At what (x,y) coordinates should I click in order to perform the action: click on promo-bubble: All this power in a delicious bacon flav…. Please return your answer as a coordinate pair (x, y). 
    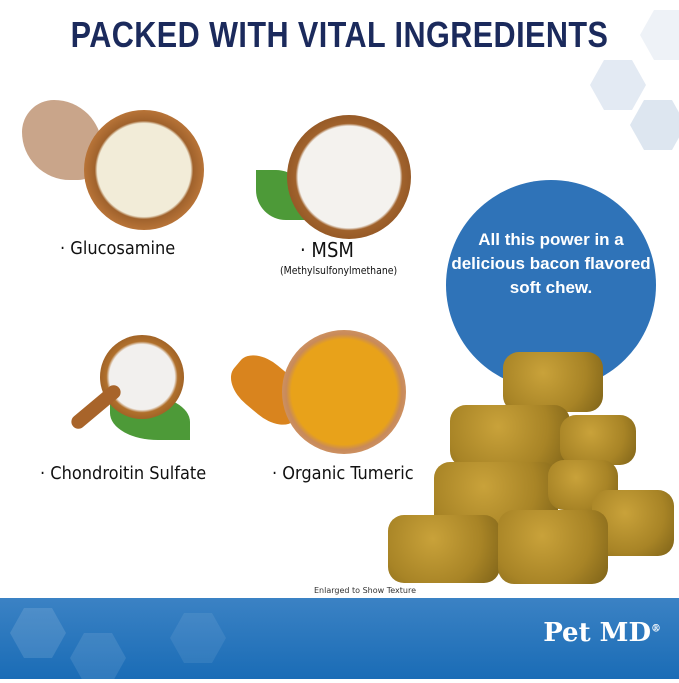
    Looking at the image, I should click on (551, 285).